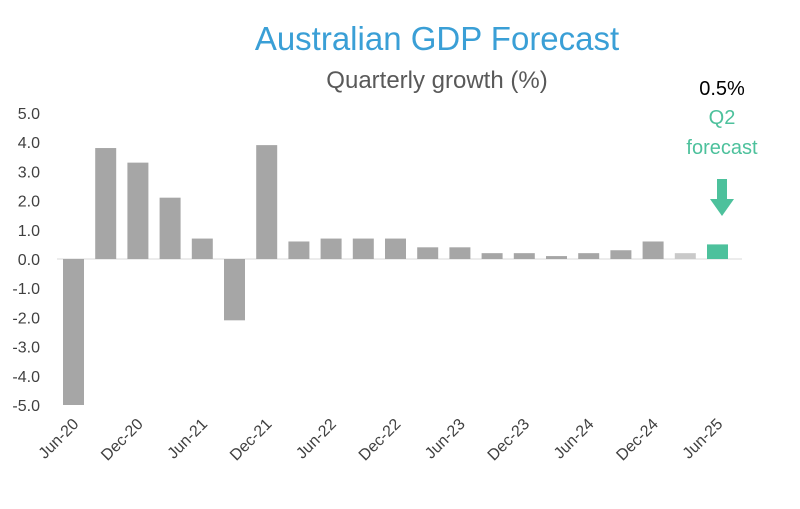 The image size is (800, 509). Describe the element at coordinates (437, 38) in the screenshot. I see `chart-title: Australian GDP Forecast` at that location.